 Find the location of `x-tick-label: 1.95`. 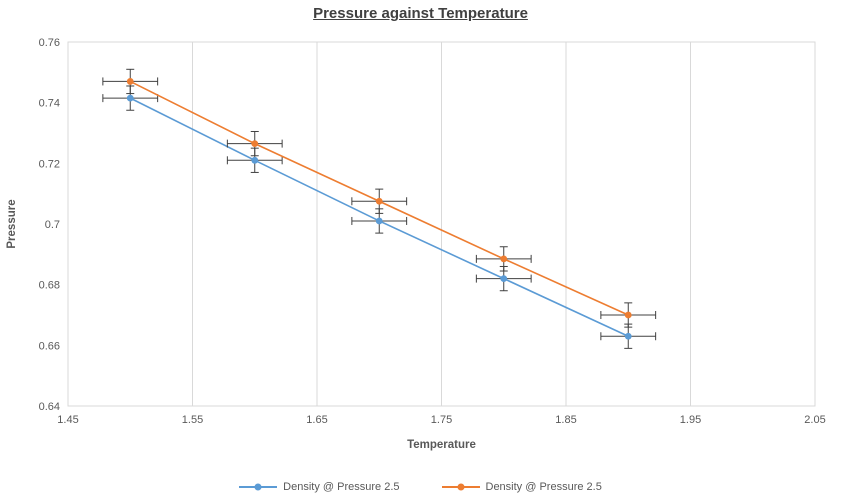

x-tick-label: 1.95 is located at coordinates (690, 420).